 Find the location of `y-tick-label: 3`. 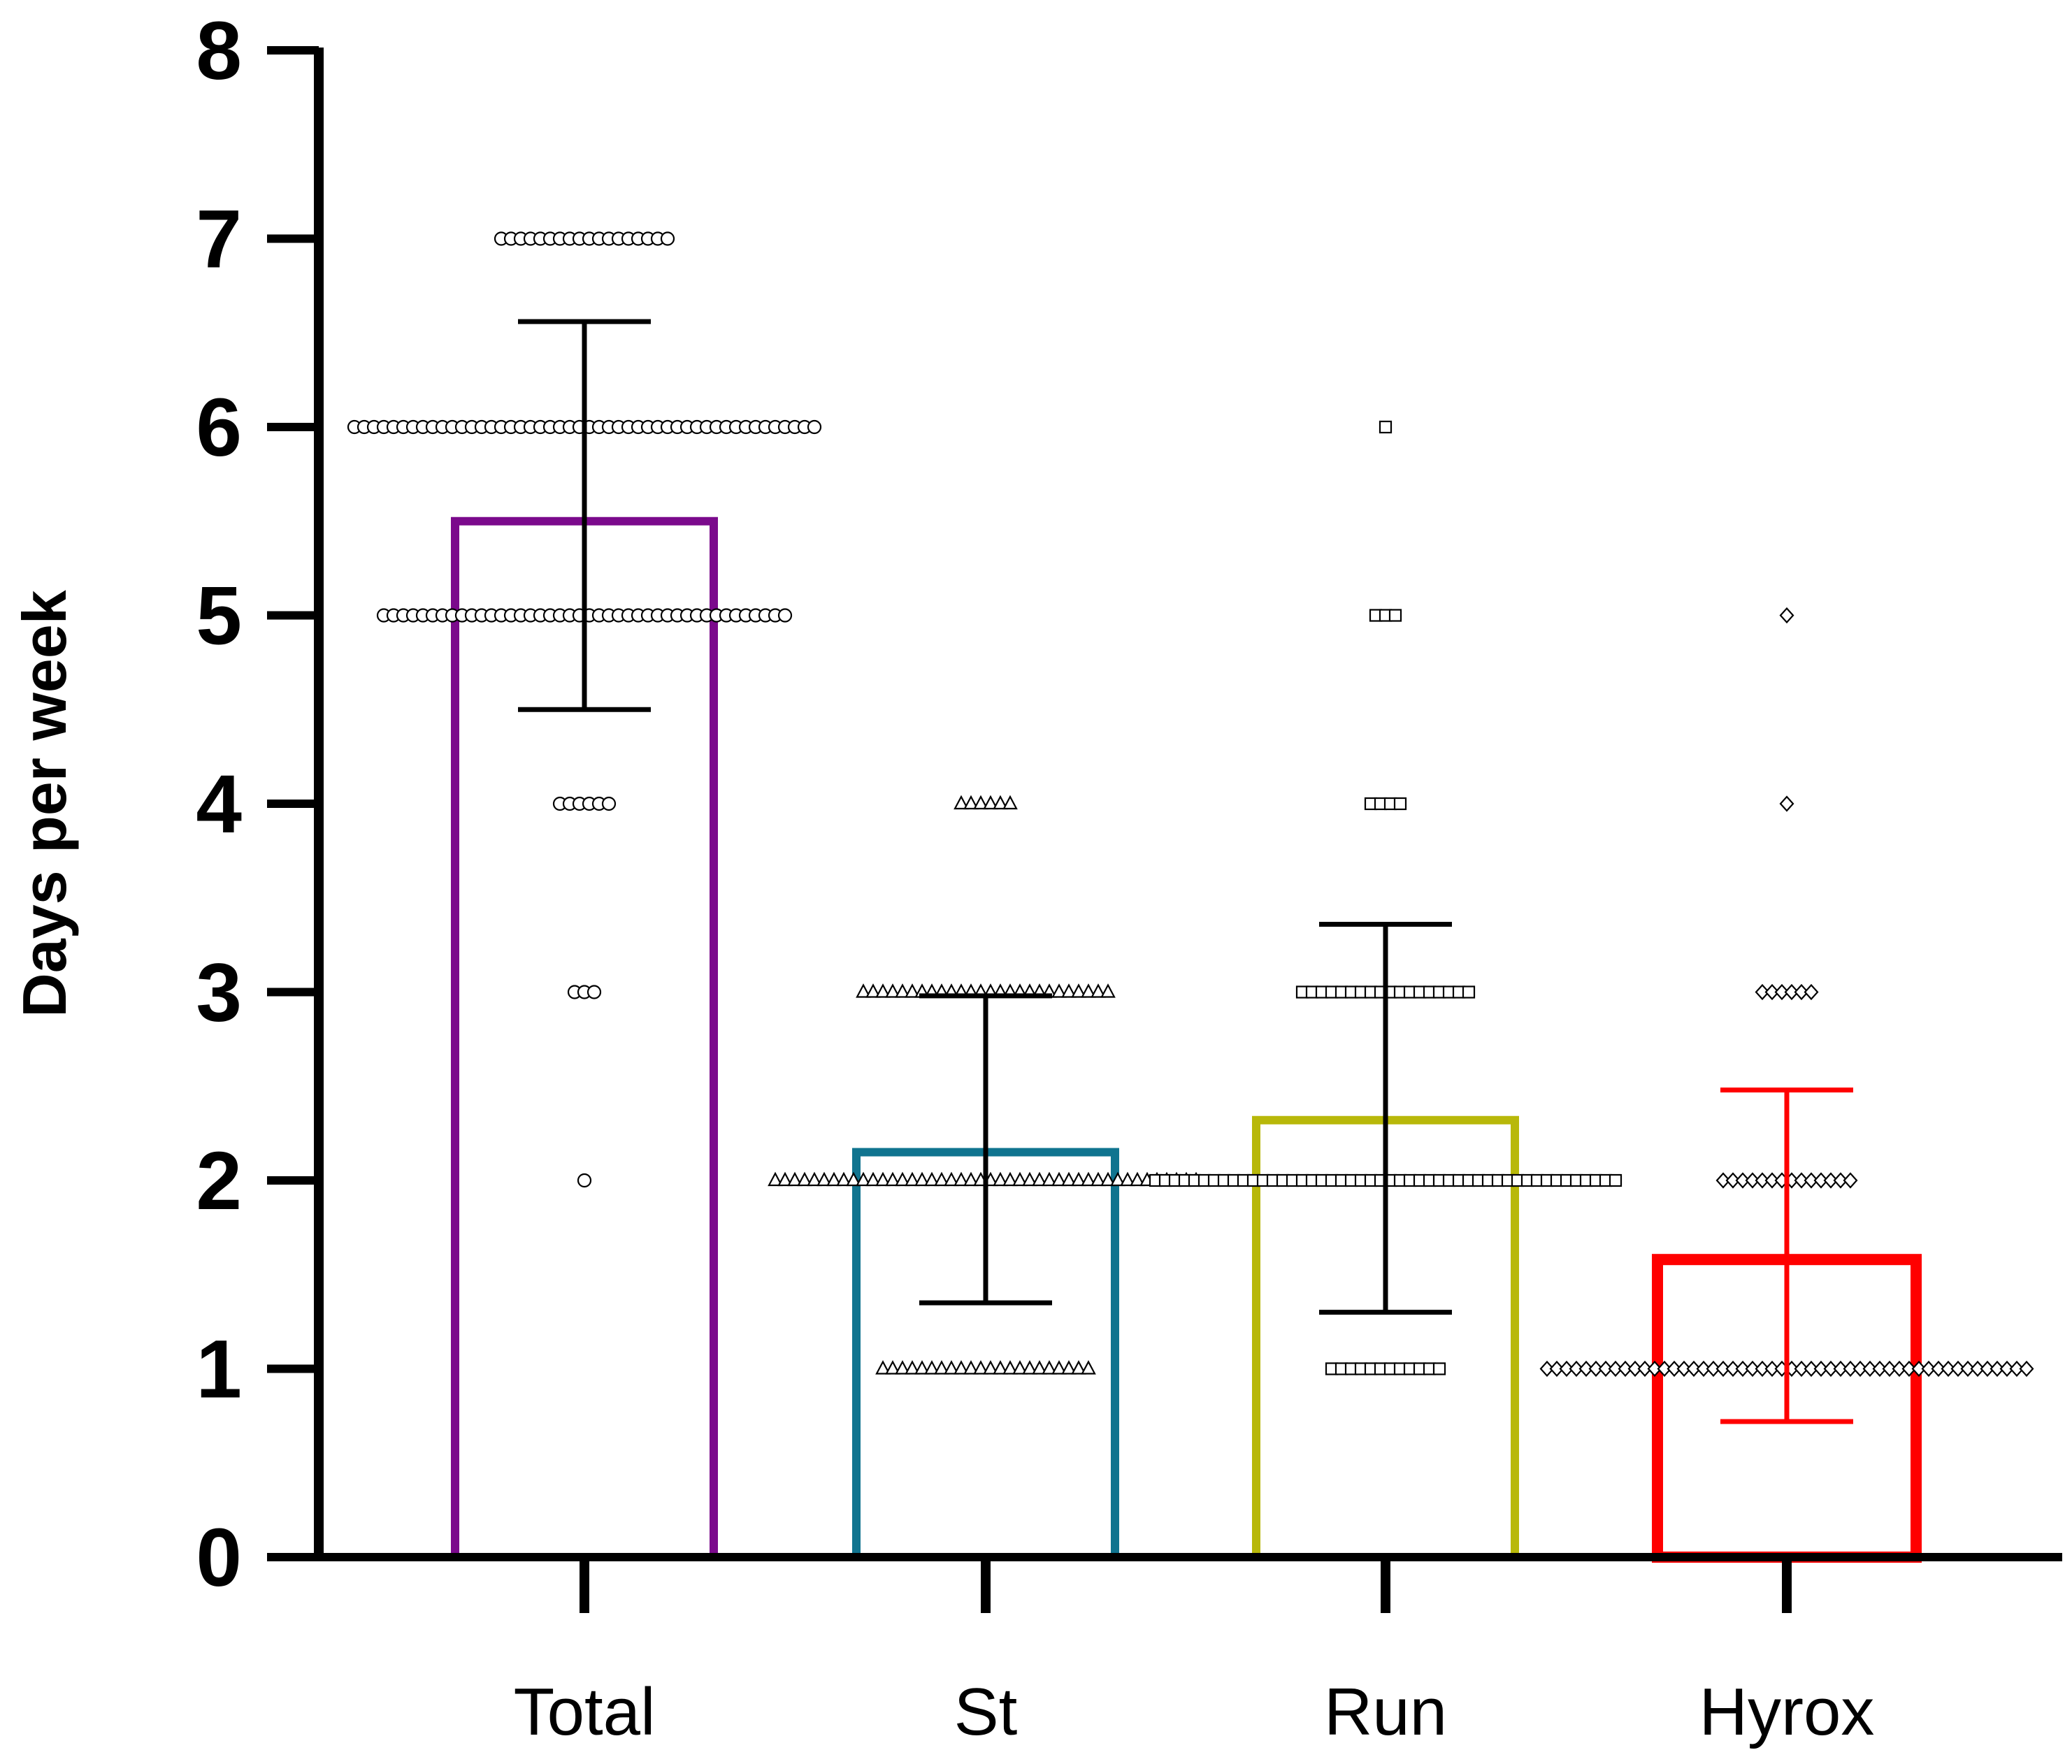

y-tick-label: 3 is located at coordinates (219, 993).